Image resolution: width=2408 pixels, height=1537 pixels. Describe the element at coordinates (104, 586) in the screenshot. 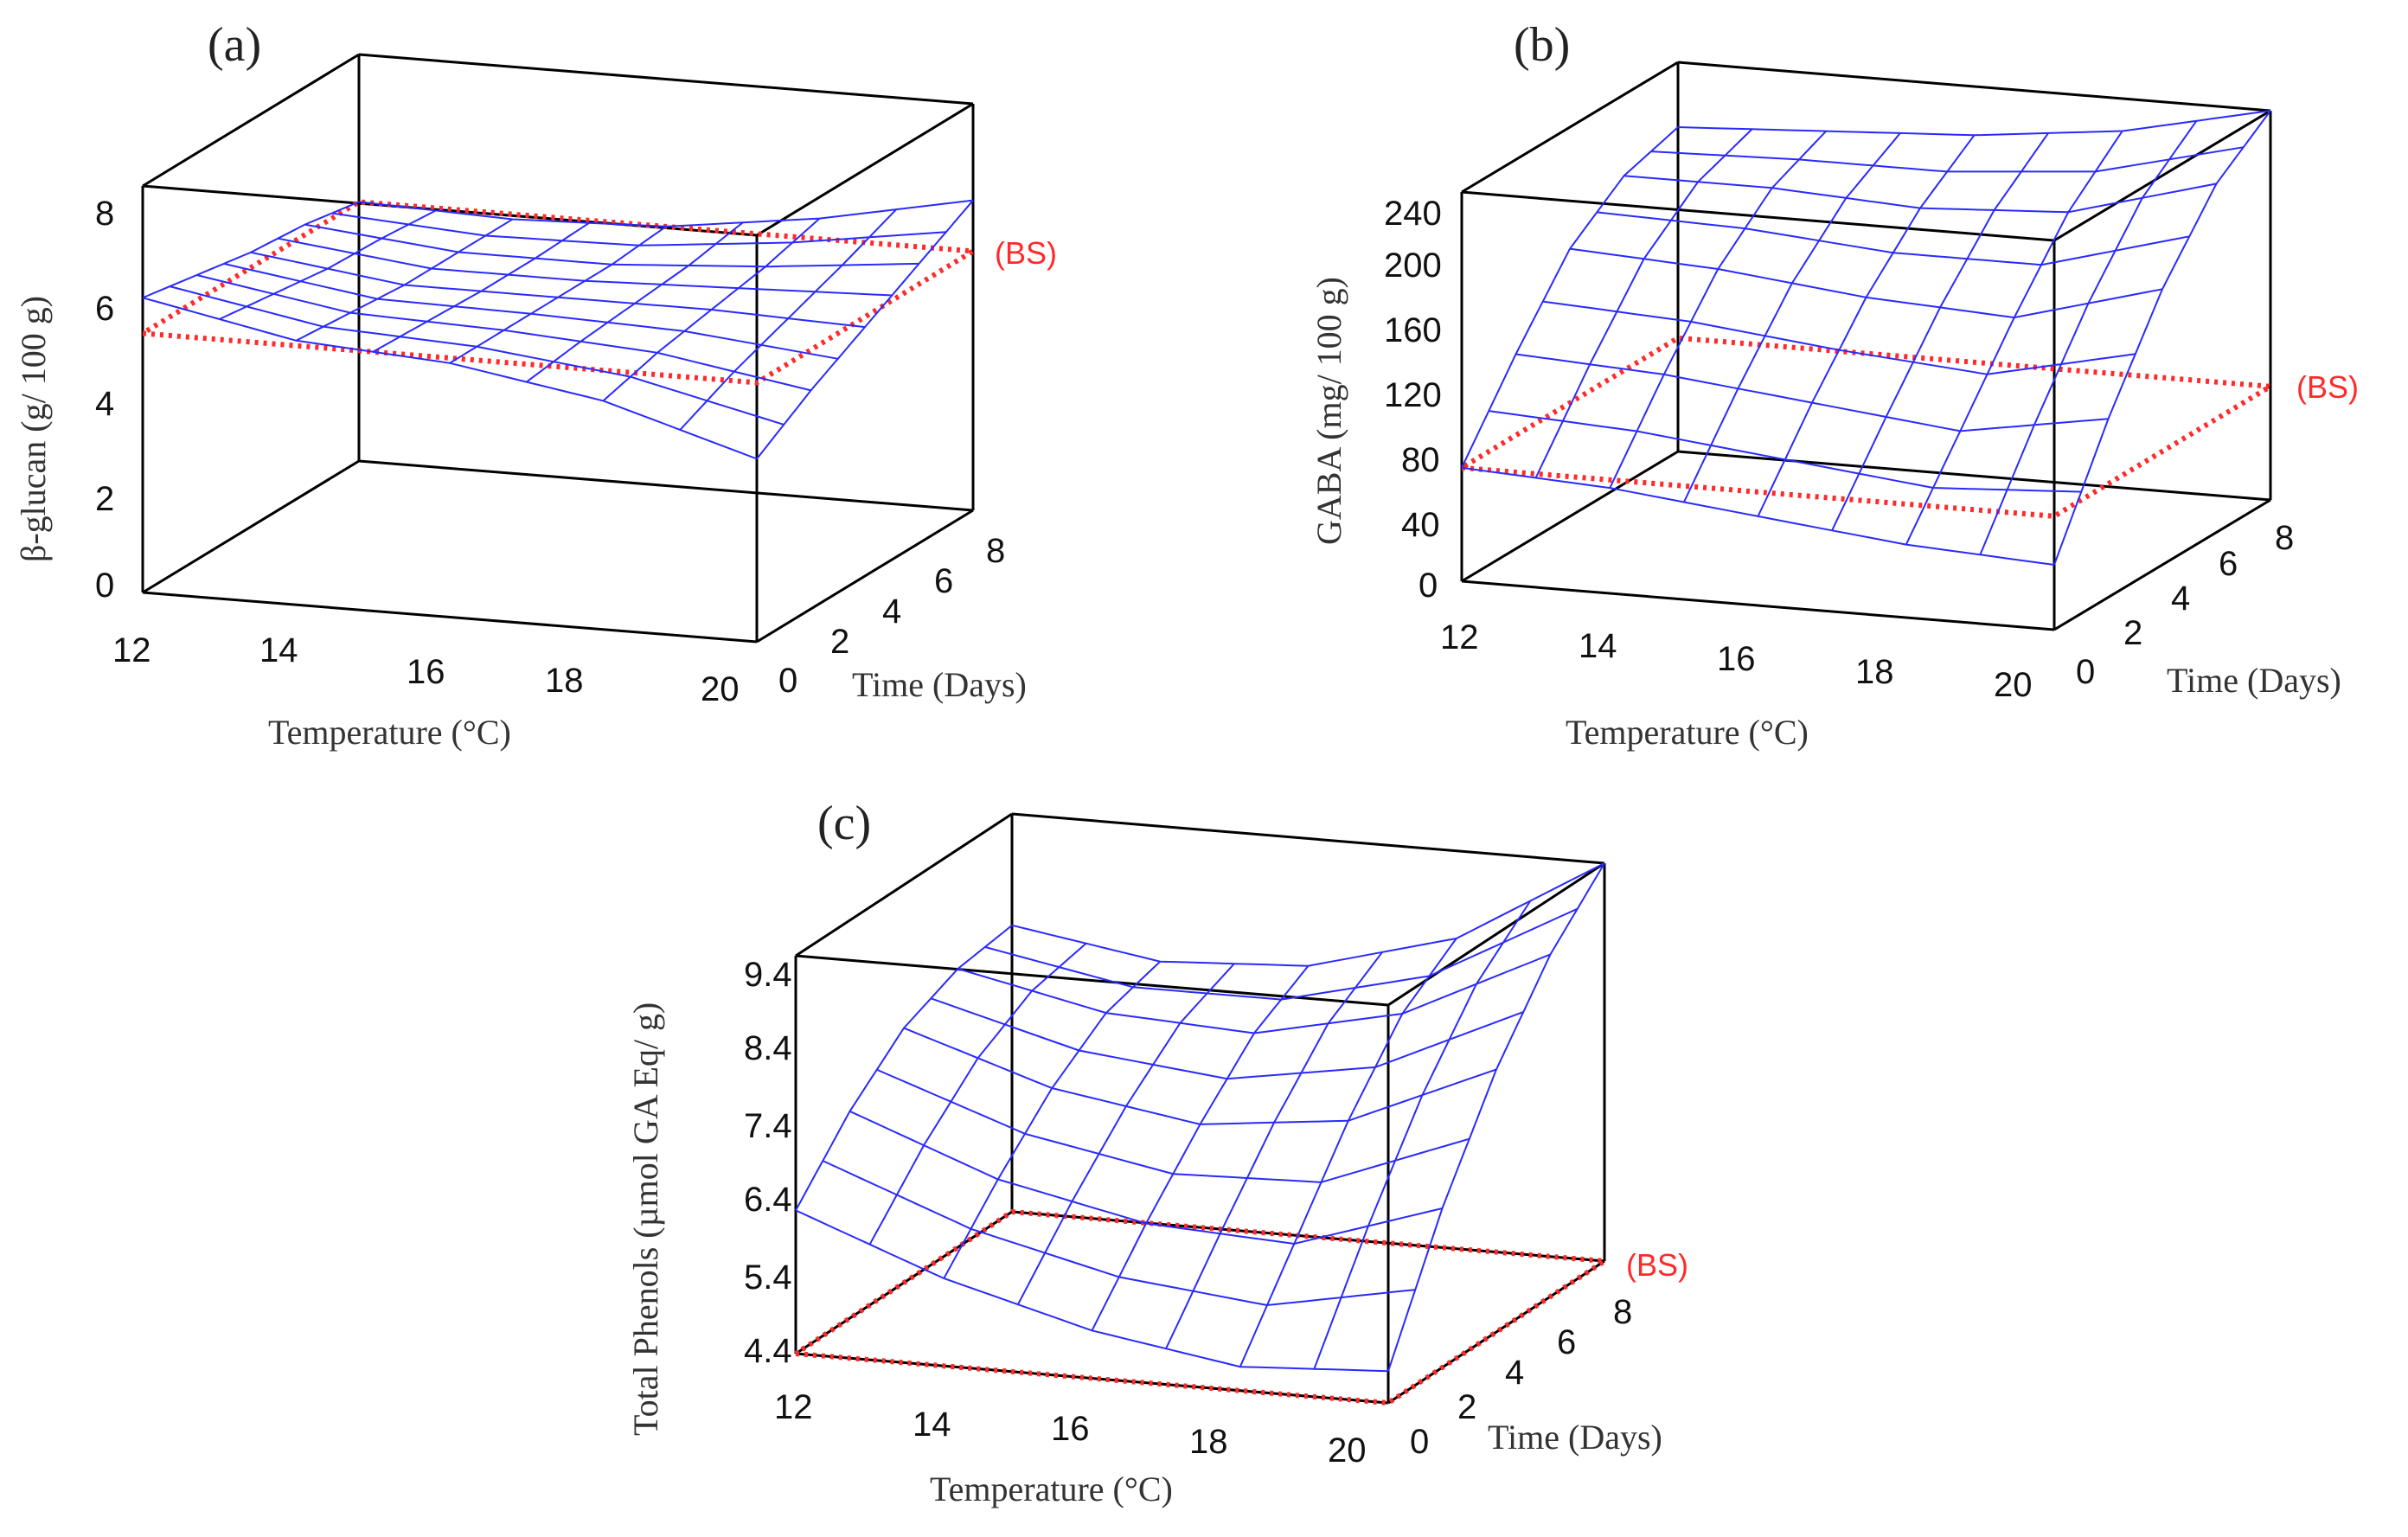

I see `panel-a-zt0: 0` at that location.